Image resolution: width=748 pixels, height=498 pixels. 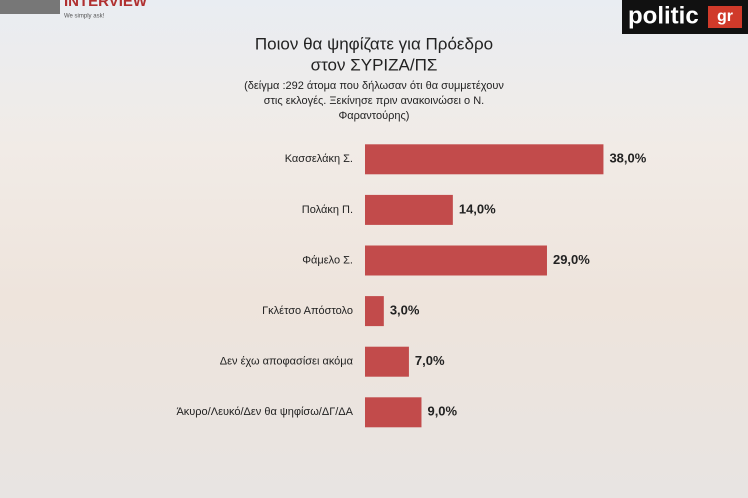 What do you see at coordinates (477, 208) in the screenshot?
I see `value-label: 14,0%` at bounding box center [477, 208].